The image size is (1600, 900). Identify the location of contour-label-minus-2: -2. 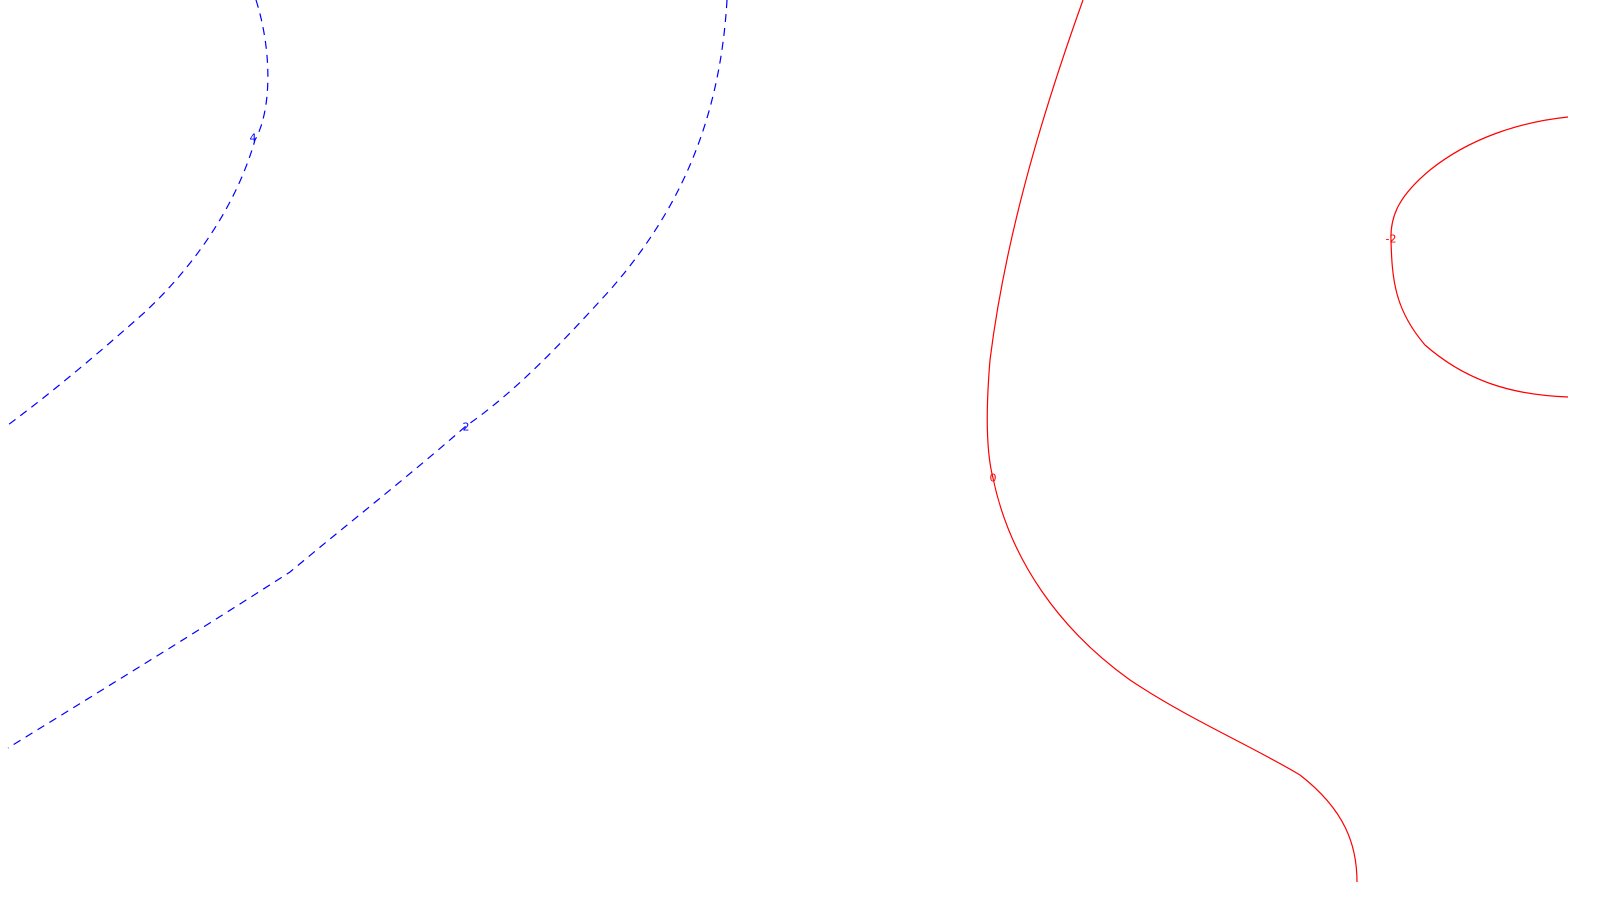
(1391, 239).